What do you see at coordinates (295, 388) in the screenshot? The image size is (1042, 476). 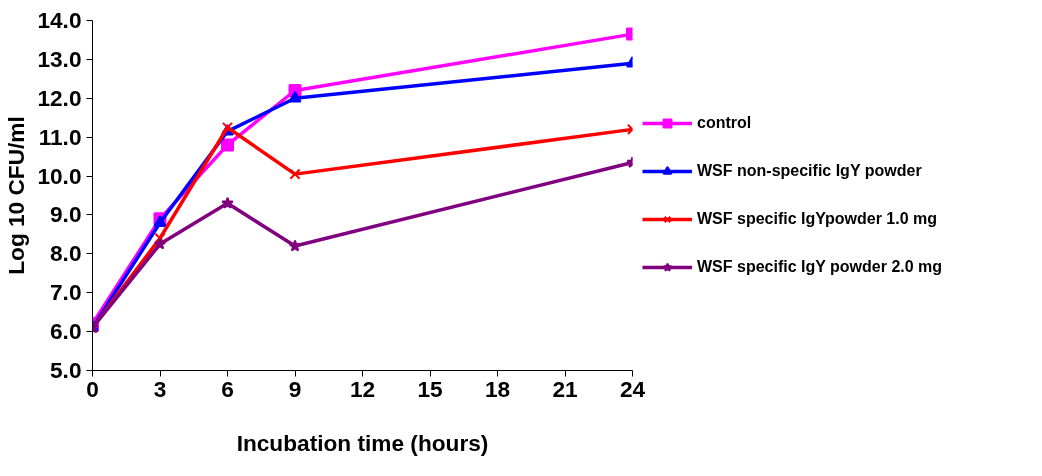 I see `x-tick-label: 9` at bounding box center [295, 388].